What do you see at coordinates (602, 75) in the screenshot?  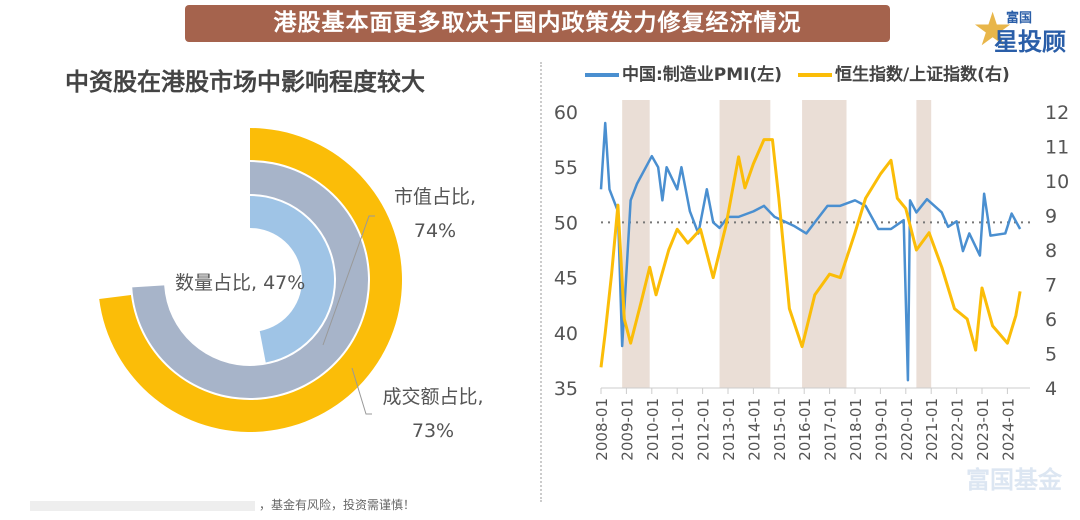 I see `legend-swatch-pmi` at bounding box center [602, 75].